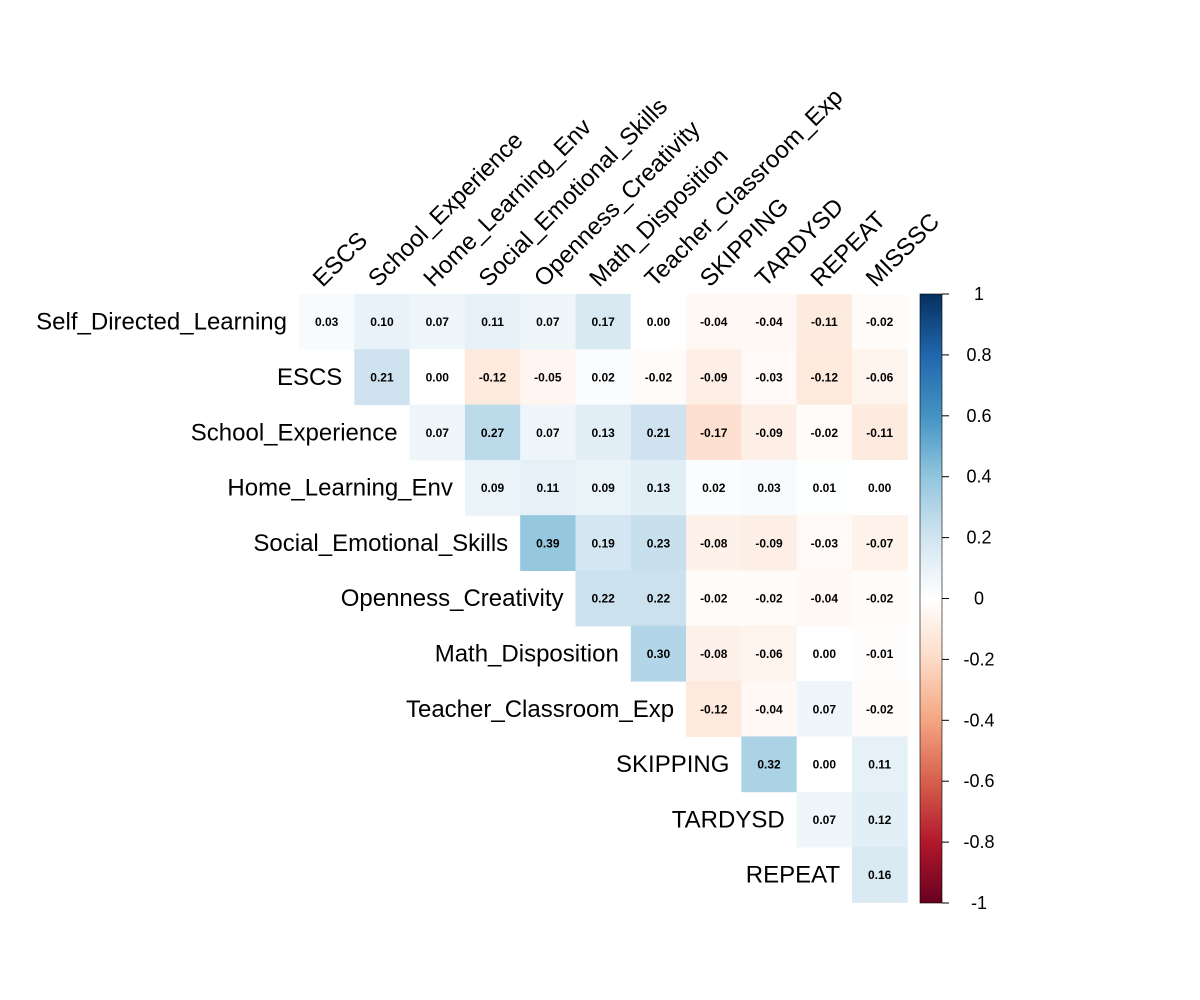 The image size is (1200, 1000). Describe the element at coordinates (603, 433) in the screenshot. I see `cell-value-label: 0.13` at that location.